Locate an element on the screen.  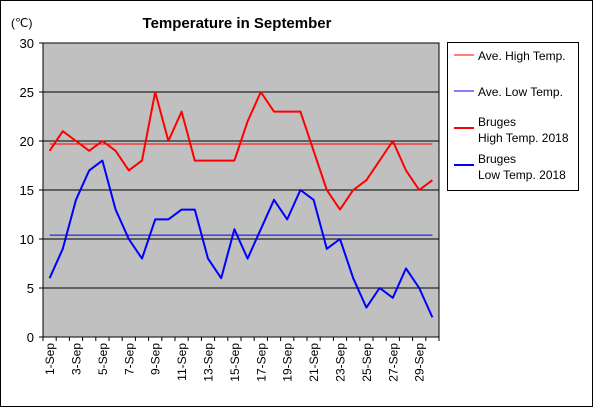
legend-label: Low Temp. 2018 is located at coordinates (522, 175).